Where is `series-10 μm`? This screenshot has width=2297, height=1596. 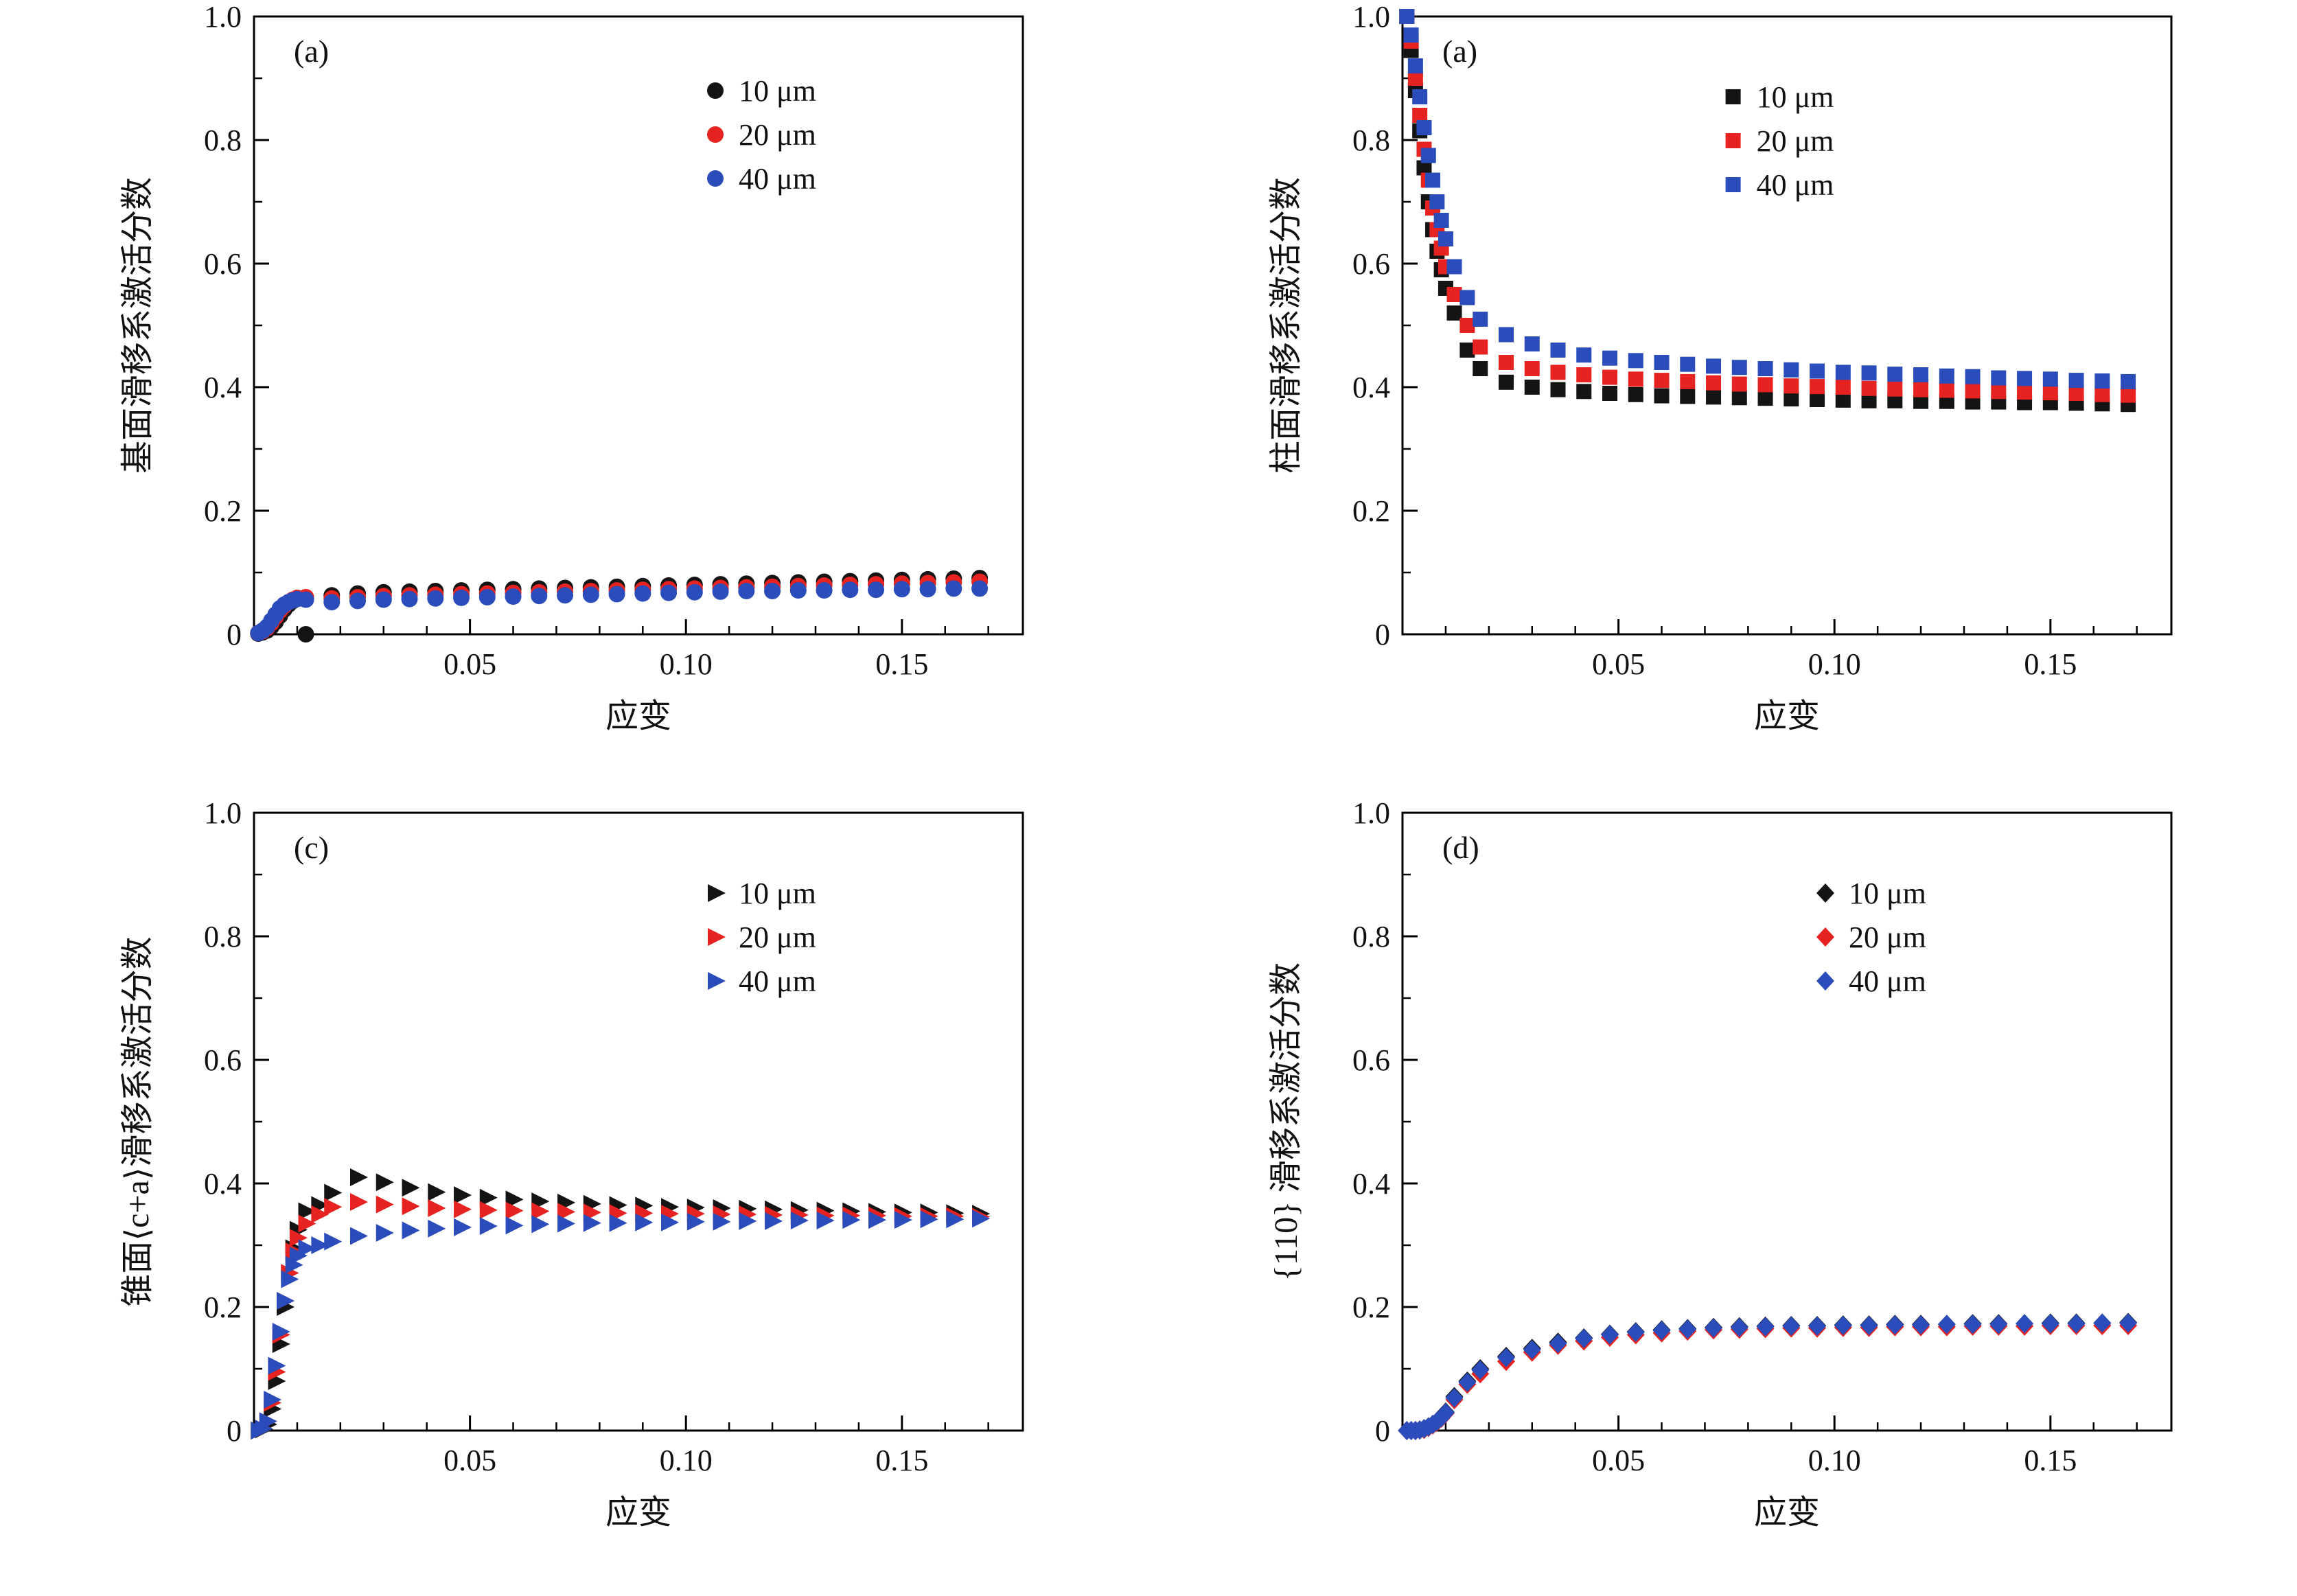 series-10 μm is located at coordinates (621, 1303).